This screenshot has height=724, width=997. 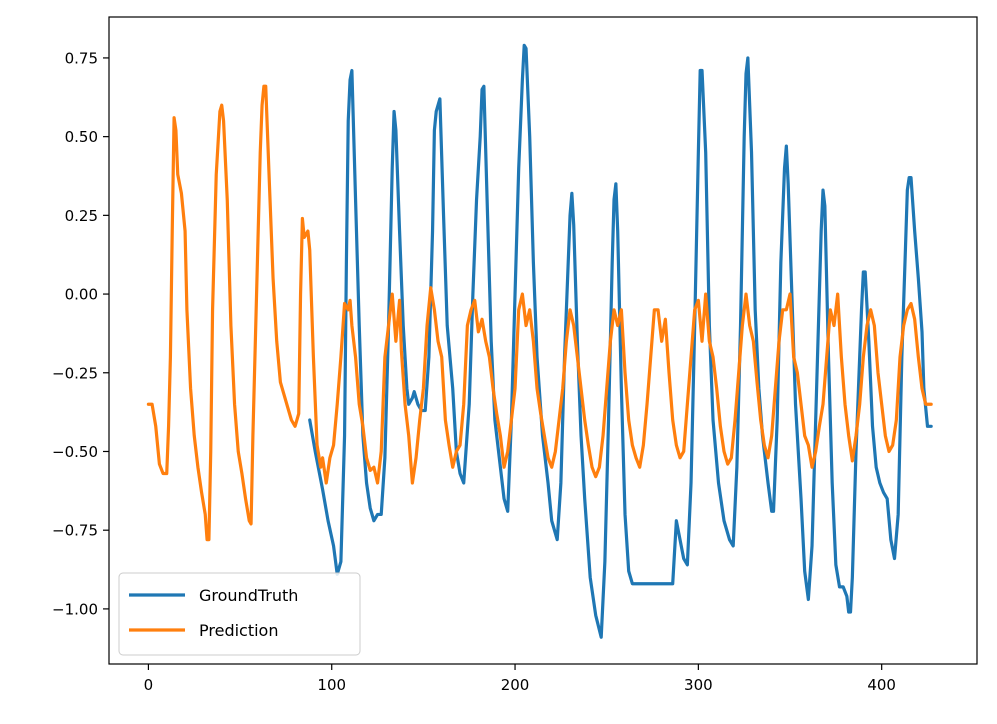 What do you see at coordinates (239, 614) in the screenshot?
I see `legend: GroundTruth Prediction` at bounding box center [239, 614].